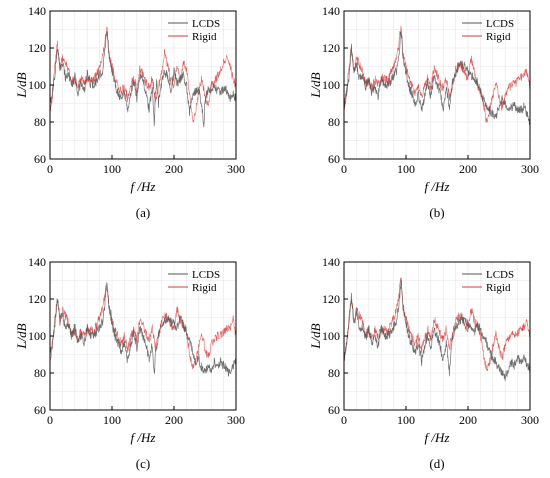 This screenshot has width=550, height=478. I want to click on panel-label: (b), so click(436, 212).